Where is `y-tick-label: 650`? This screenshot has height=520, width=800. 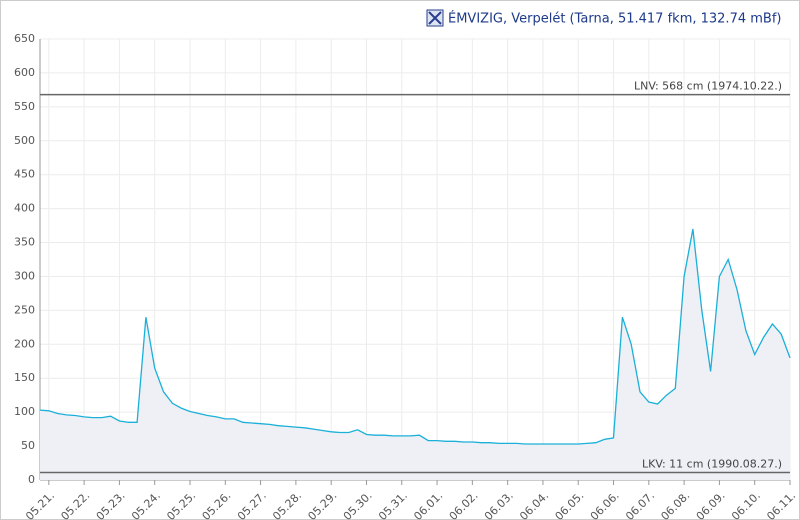 y-tick-label: 650 is located at coordinates (24, 38).